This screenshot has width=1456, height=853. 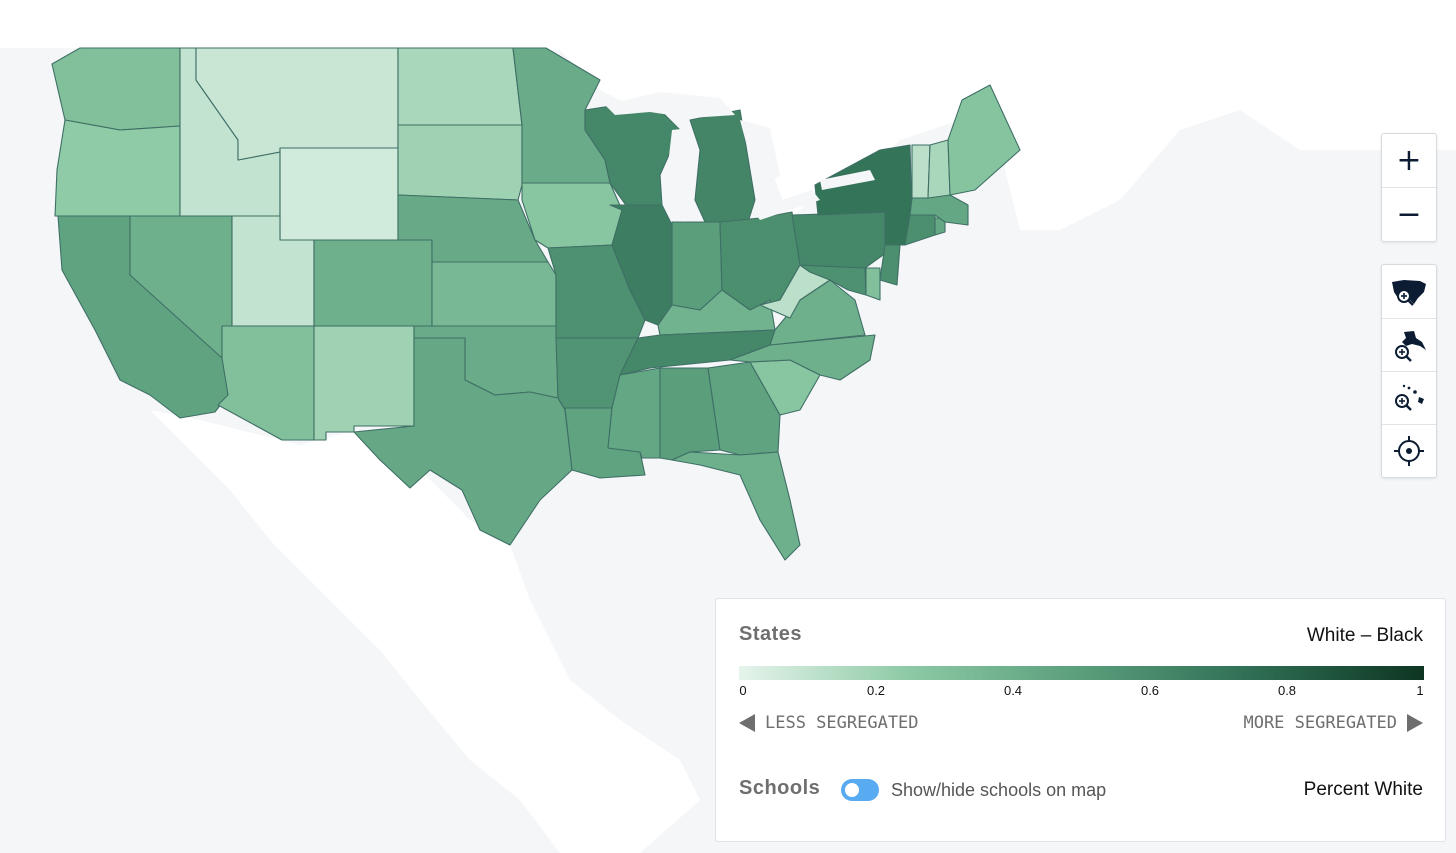 I want to click on lake-ontario, so click(x=847, y=180).